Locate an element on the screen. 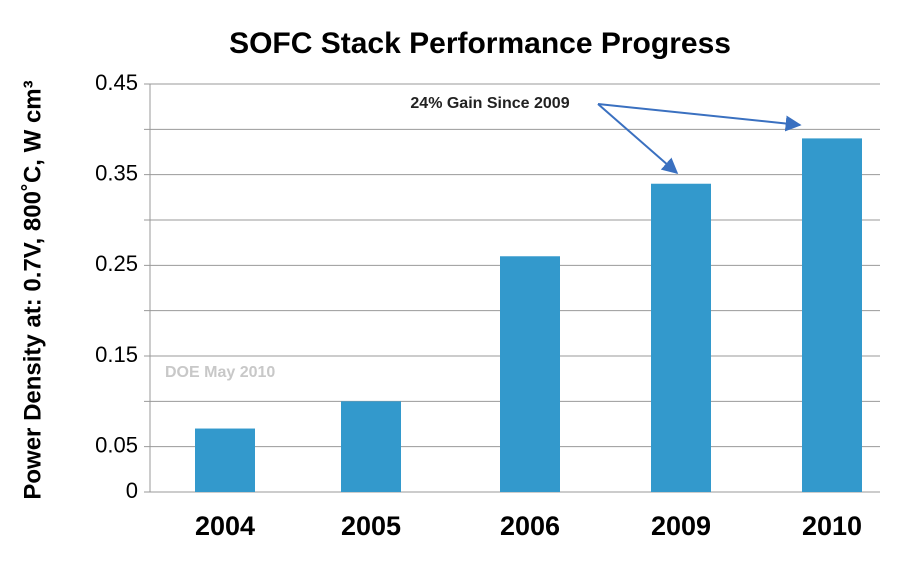 This screenshot has height=567, width=902. y-tick-label: 0.25 is located at coordinates (116, 263).